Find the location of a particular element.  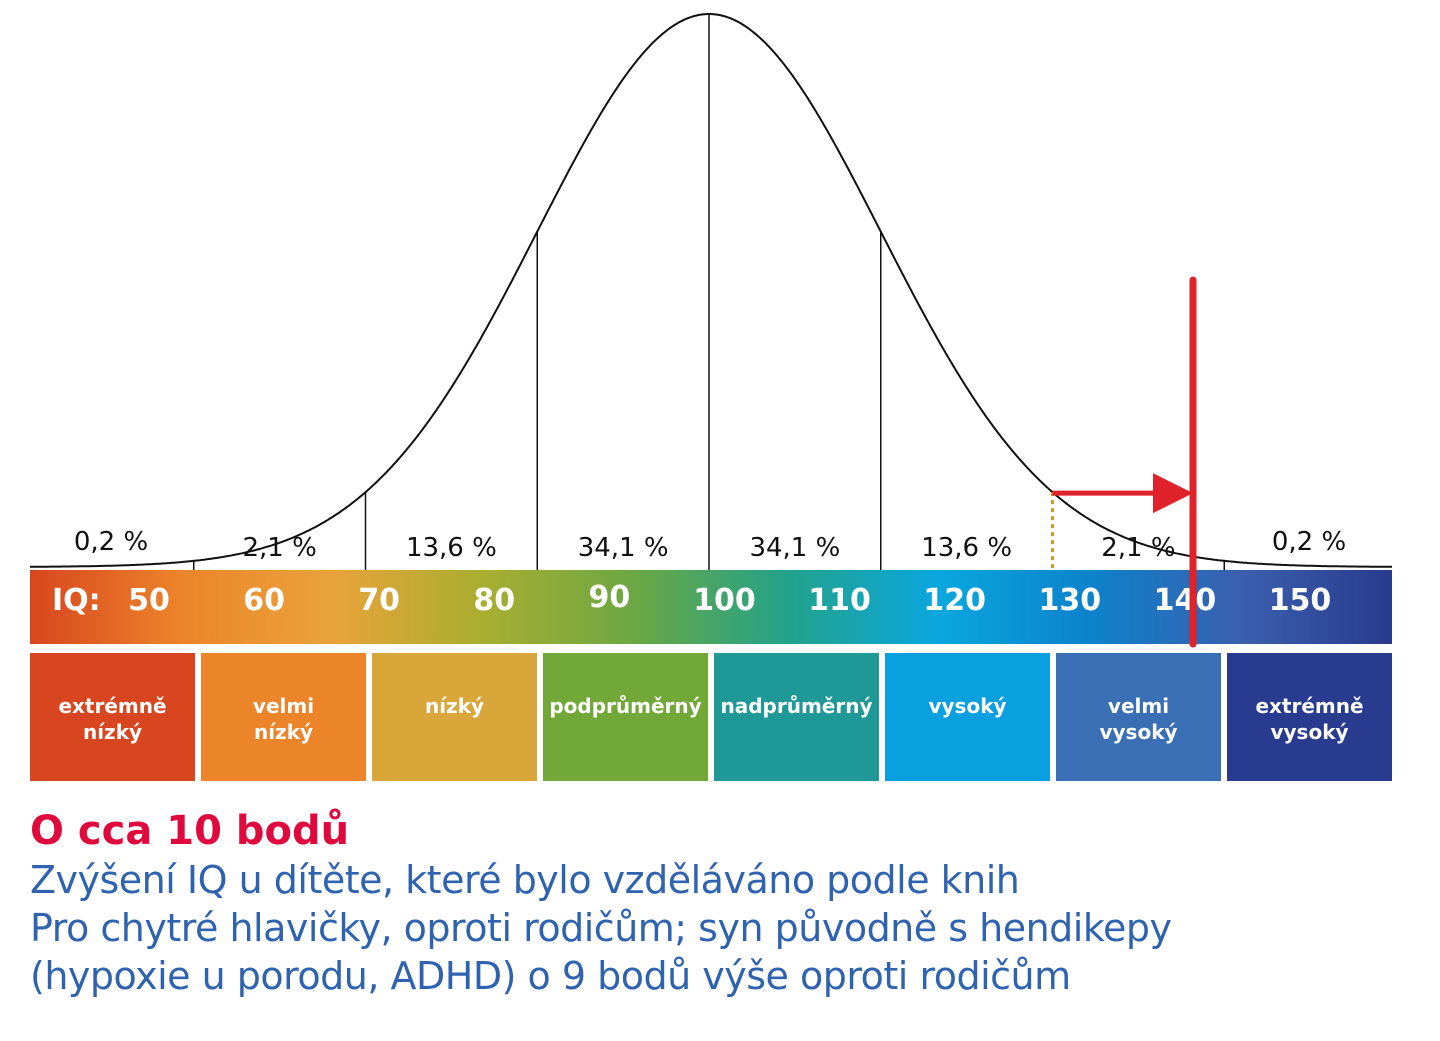

segment-percentage-1: 0,2 % is located at coordinates (111, 542).